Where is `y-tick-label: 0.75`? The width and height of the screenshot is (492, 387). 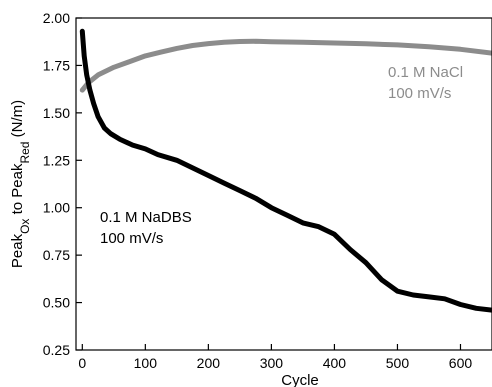 y-tick-label: 0.75 is located at coordinates (56, 255).